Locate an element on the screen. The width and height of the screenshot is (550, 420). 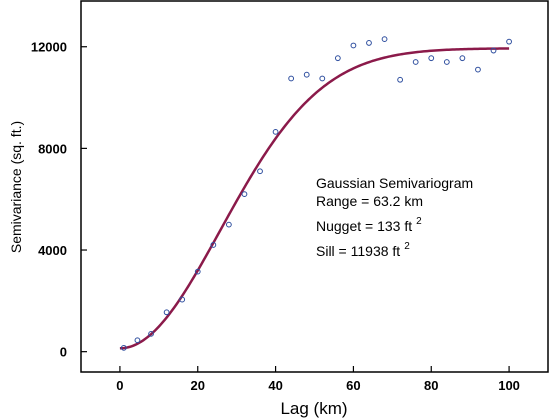
annotation-sill-text: Sill = 11938 ft is located at coordinates (358, 251).